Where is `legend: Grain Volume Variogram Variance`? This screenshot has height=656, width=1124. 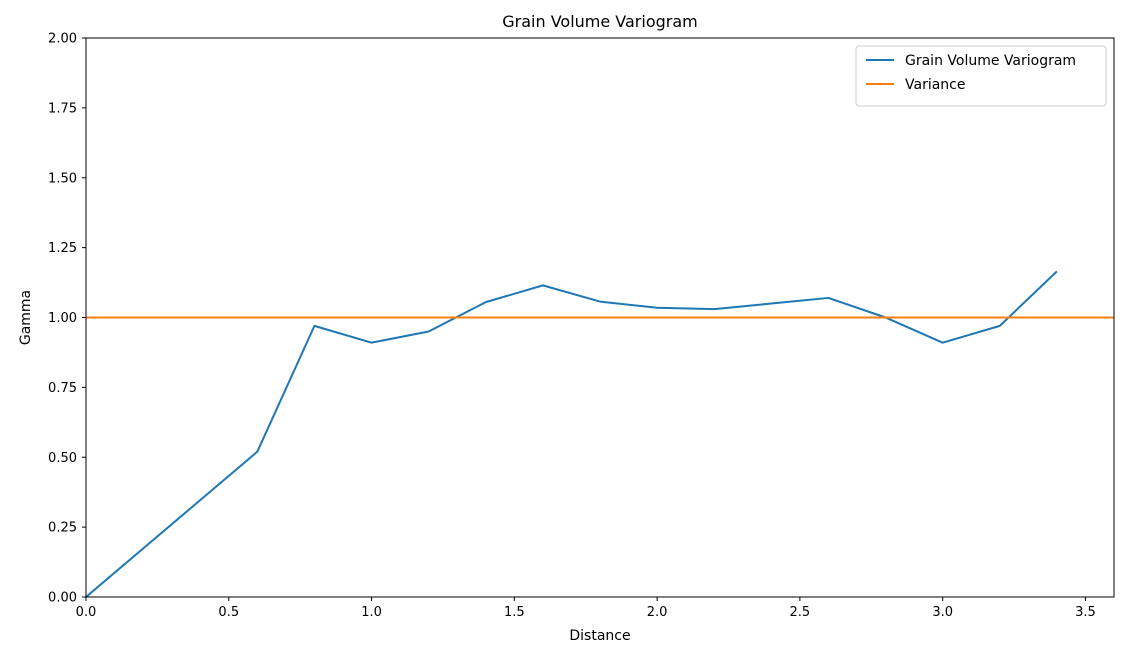
legend: Grain Volume Variogram Variance is located at coordinates (981, 76).